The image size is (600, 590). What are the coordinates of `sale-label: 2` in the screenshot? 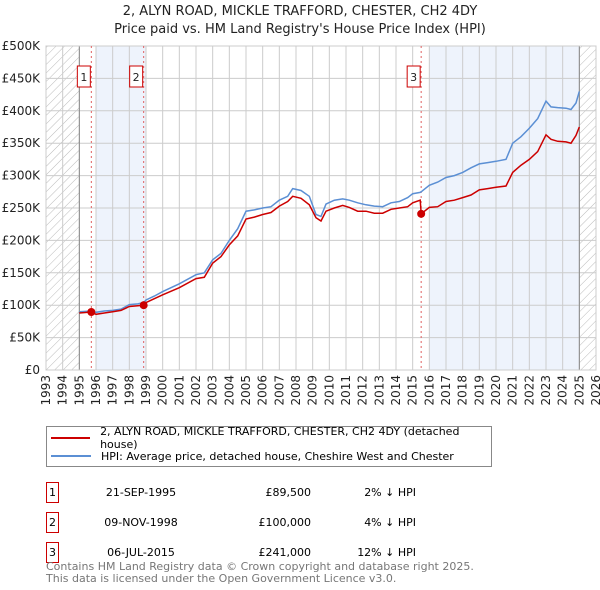 It's located at (136, 77).